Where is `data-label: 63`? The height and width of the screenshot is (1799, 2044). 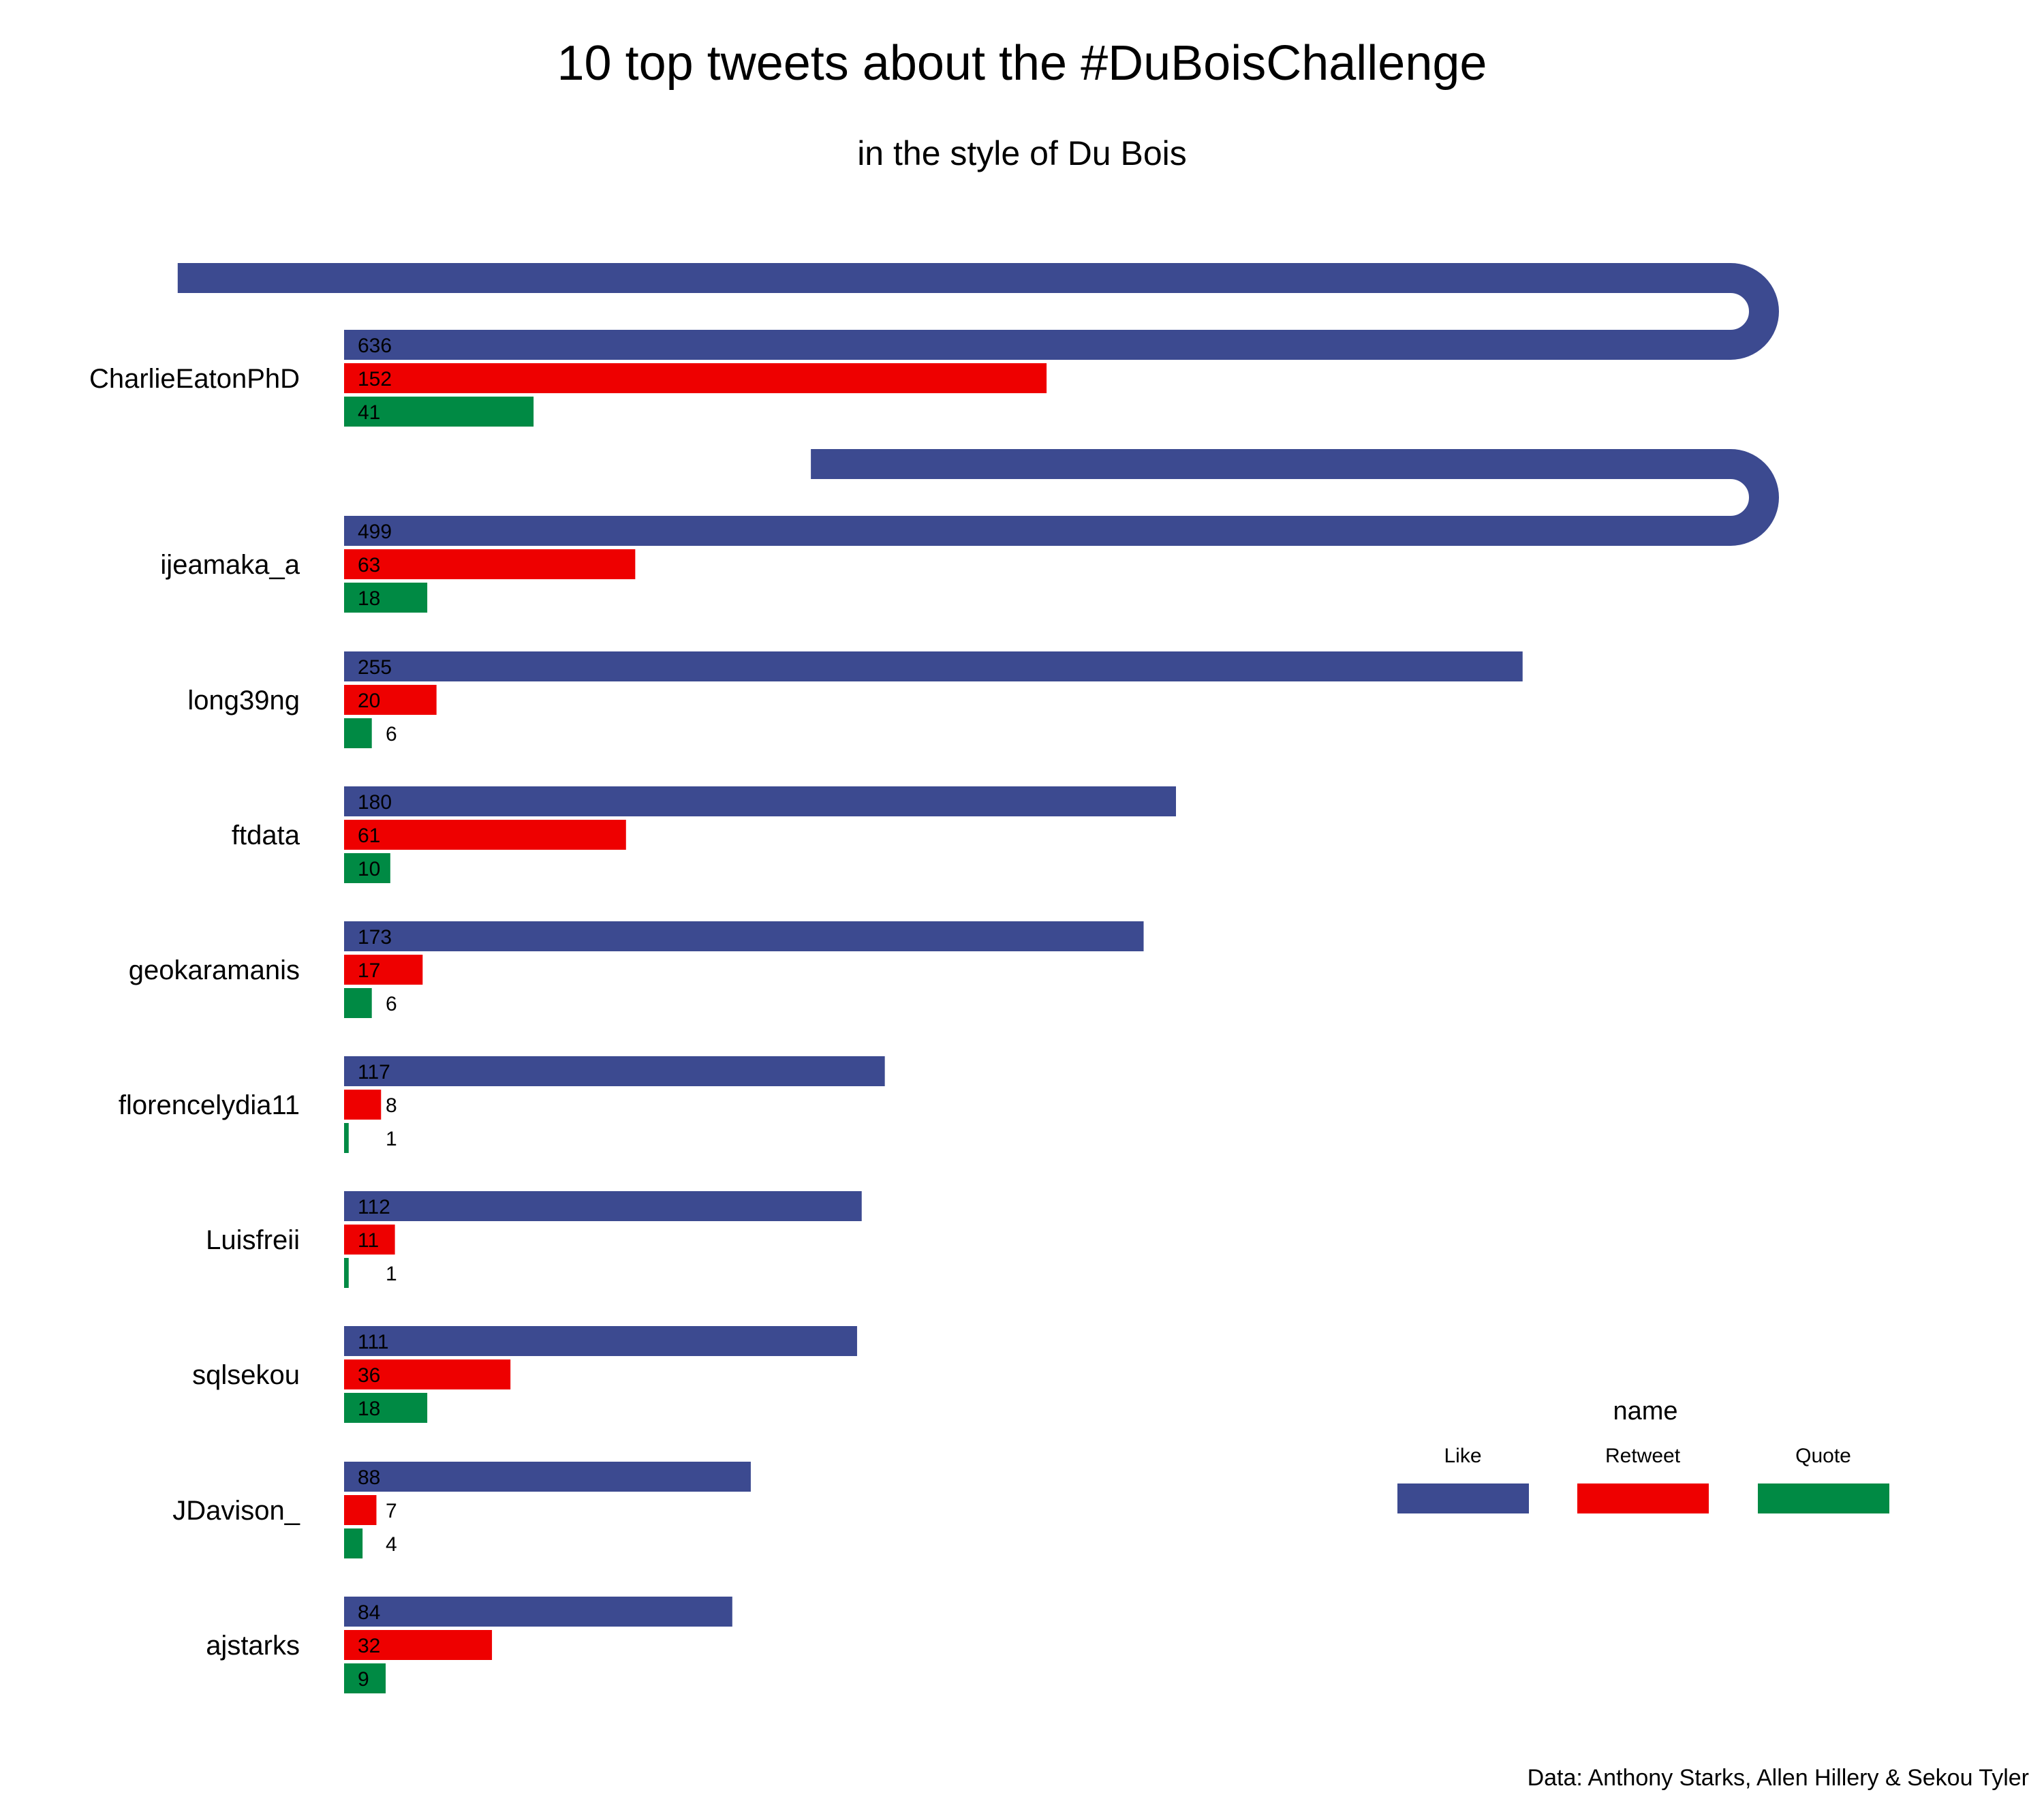
data-label: 63 is located at coordinates (369, 565).